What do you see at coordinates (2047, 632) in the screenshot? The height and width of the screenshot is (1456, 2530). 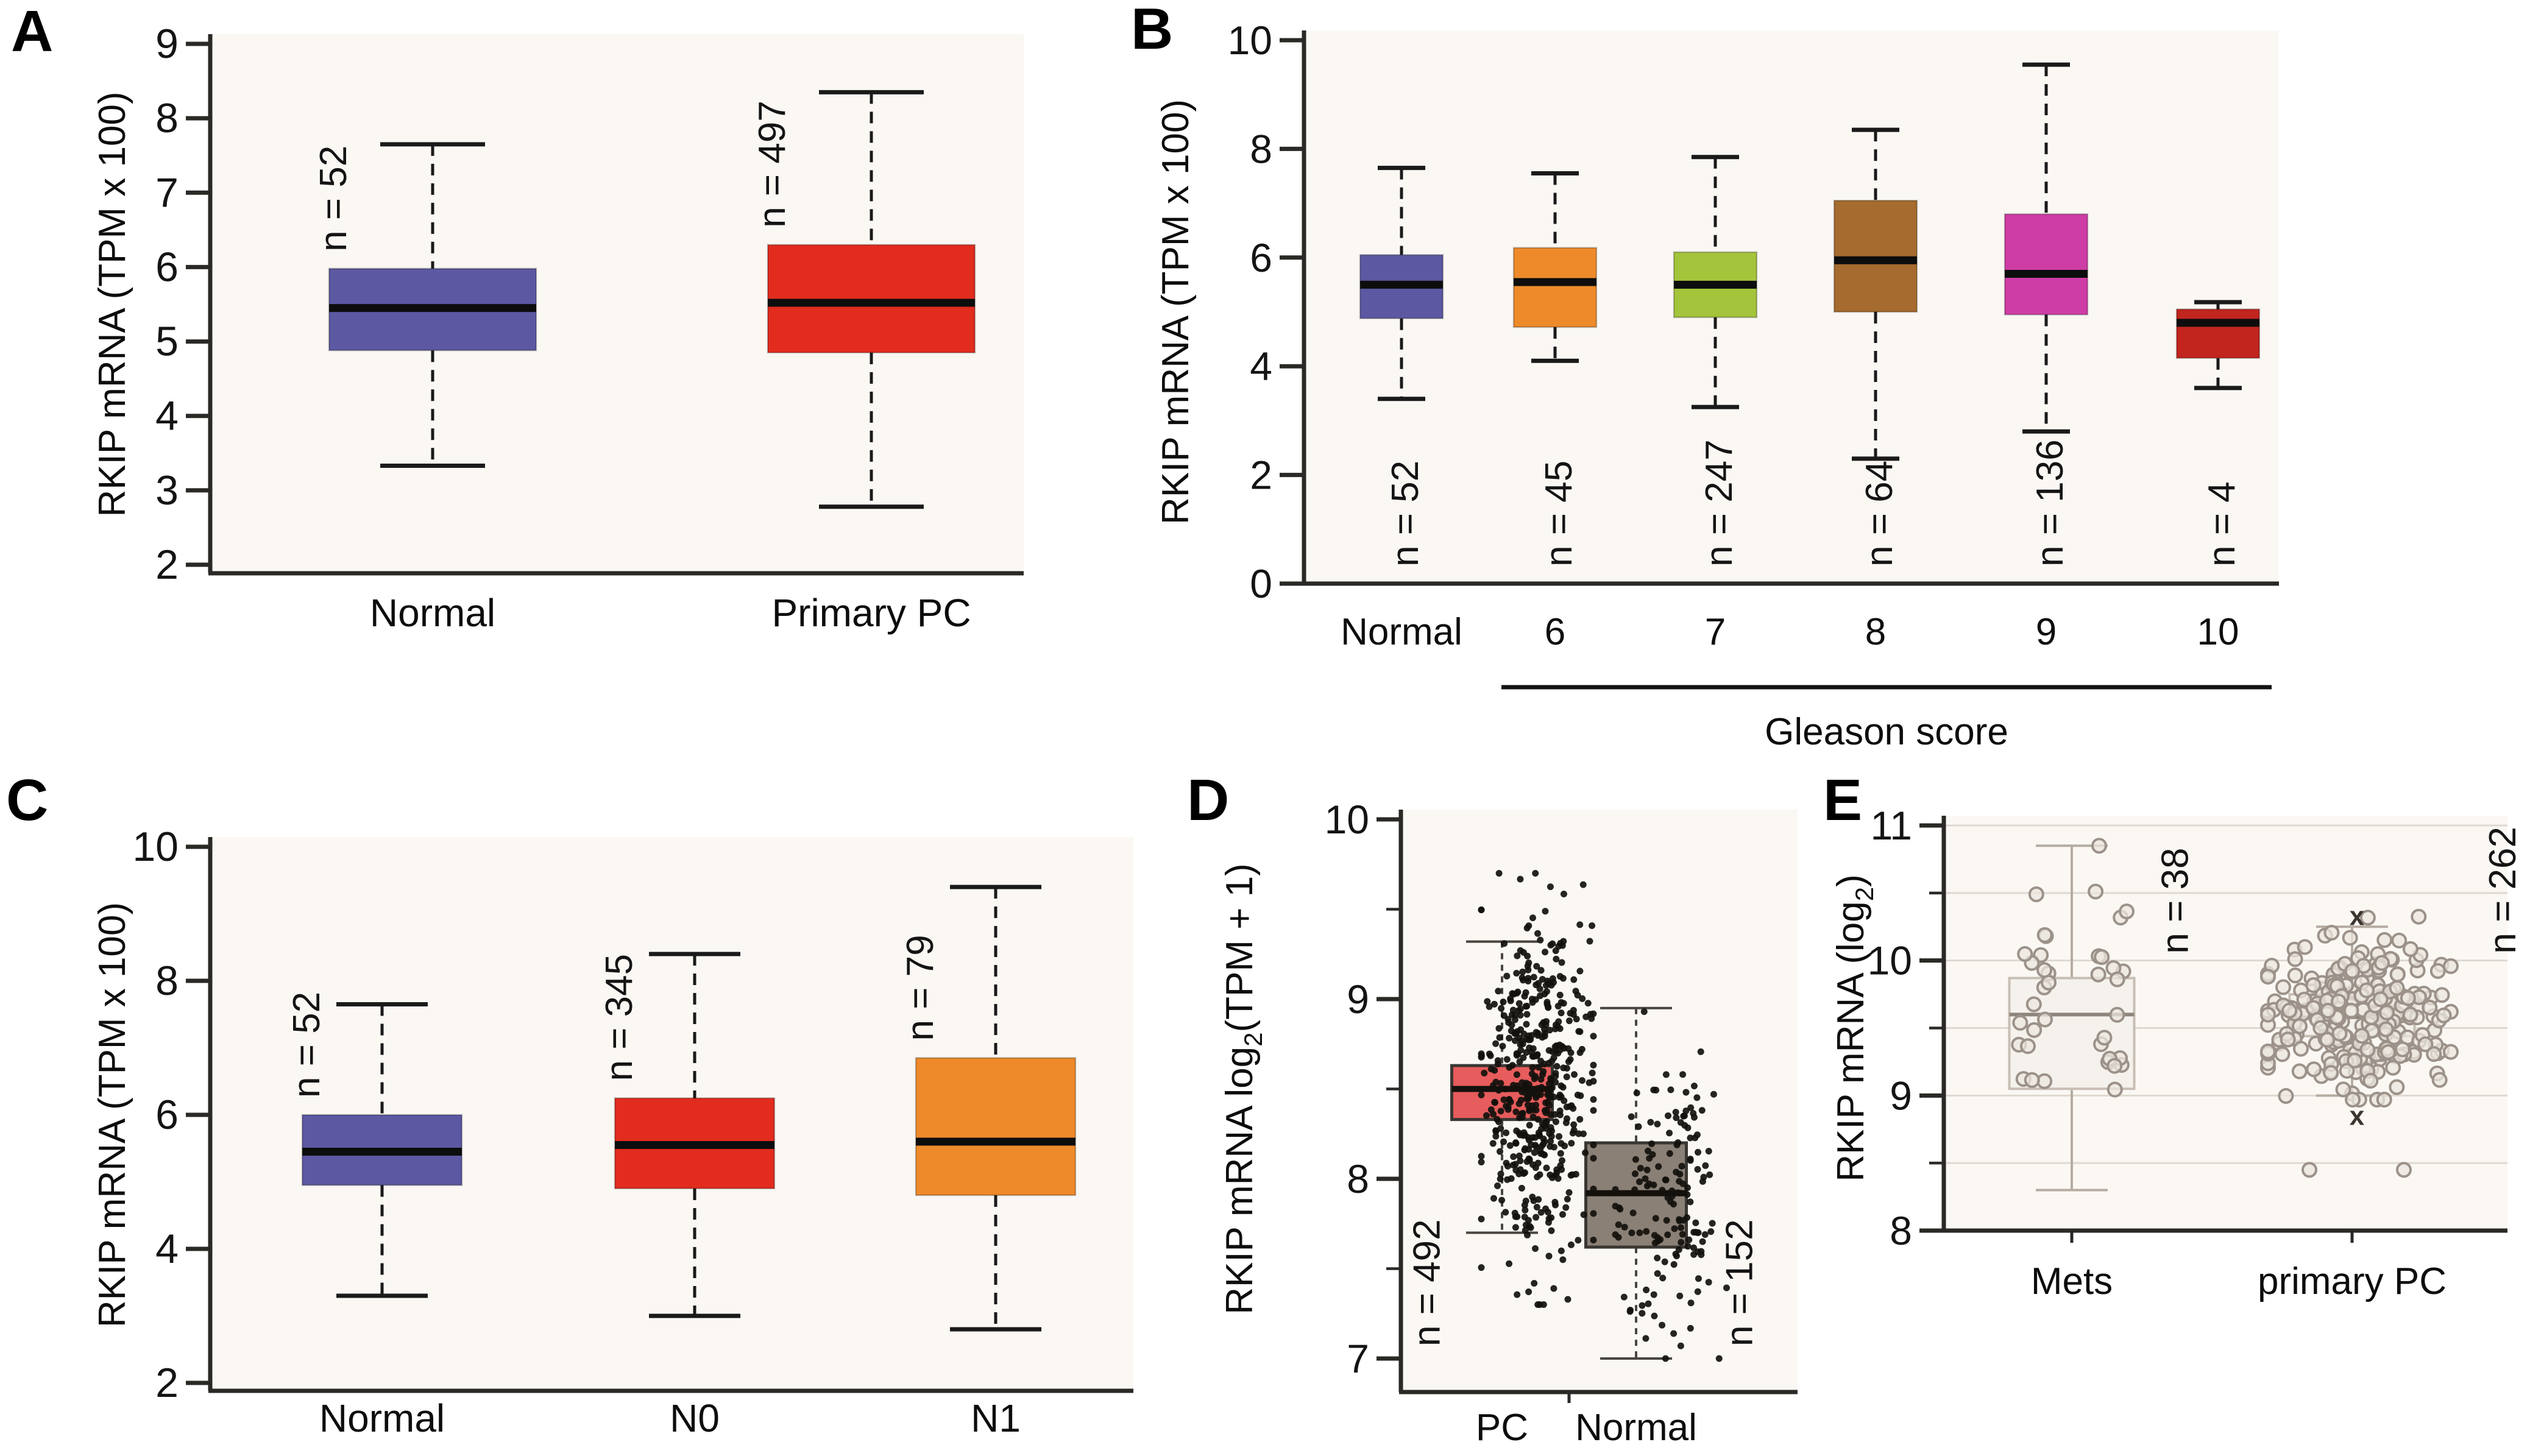 I see `category-label-9: 9` at bounding box center [2047, 632].